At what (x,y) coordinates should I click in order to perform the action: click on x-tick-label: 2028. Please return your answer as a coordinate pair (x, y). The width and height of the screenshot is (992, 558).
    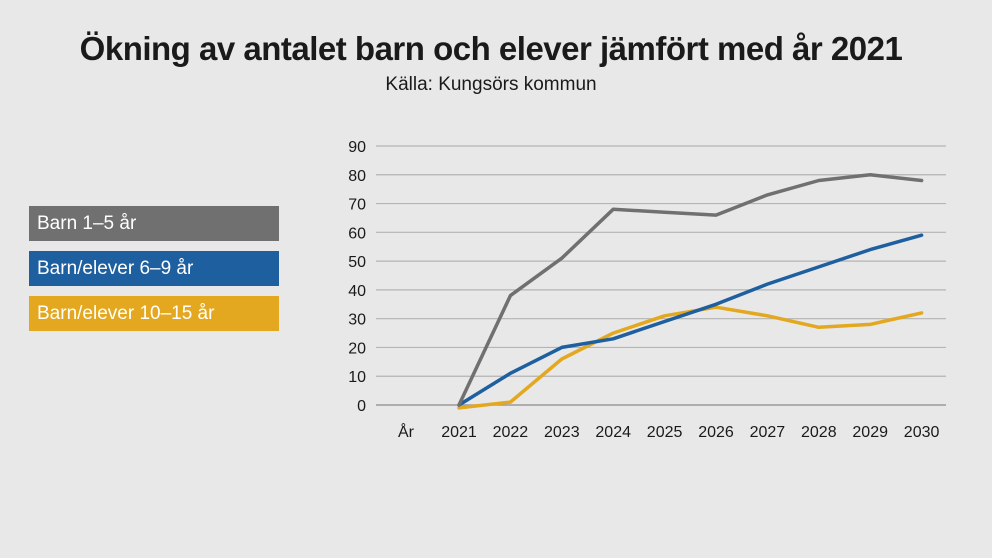
    Looking at the image, I should click on (819, 432).